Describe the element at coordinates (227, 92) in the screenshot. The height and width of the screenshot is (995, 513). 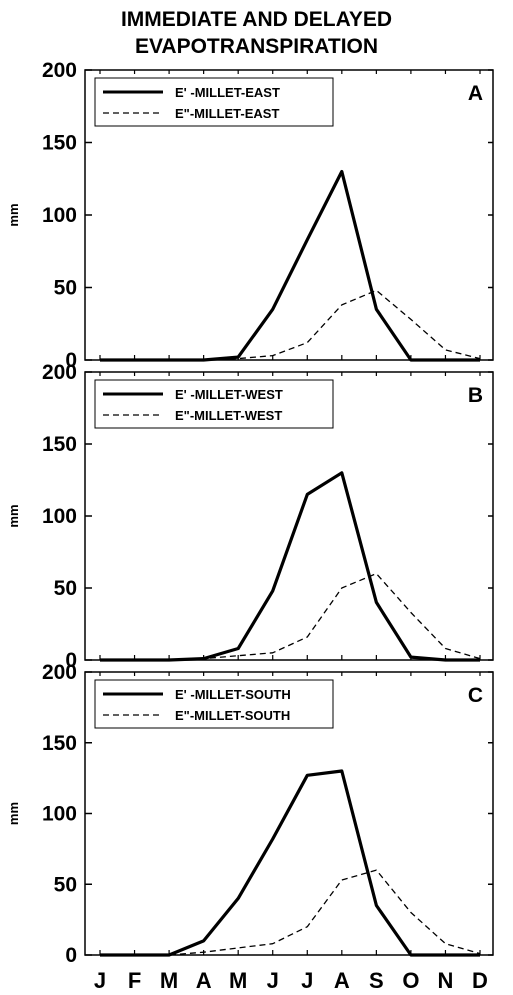
I see `legend-label: E' -MILLET-EAST` at that location.